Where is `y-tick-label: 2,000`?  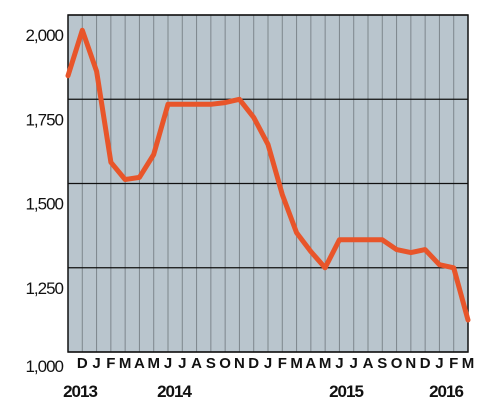 y-tick-label: 2,000 is located at coordinates (44, 35).